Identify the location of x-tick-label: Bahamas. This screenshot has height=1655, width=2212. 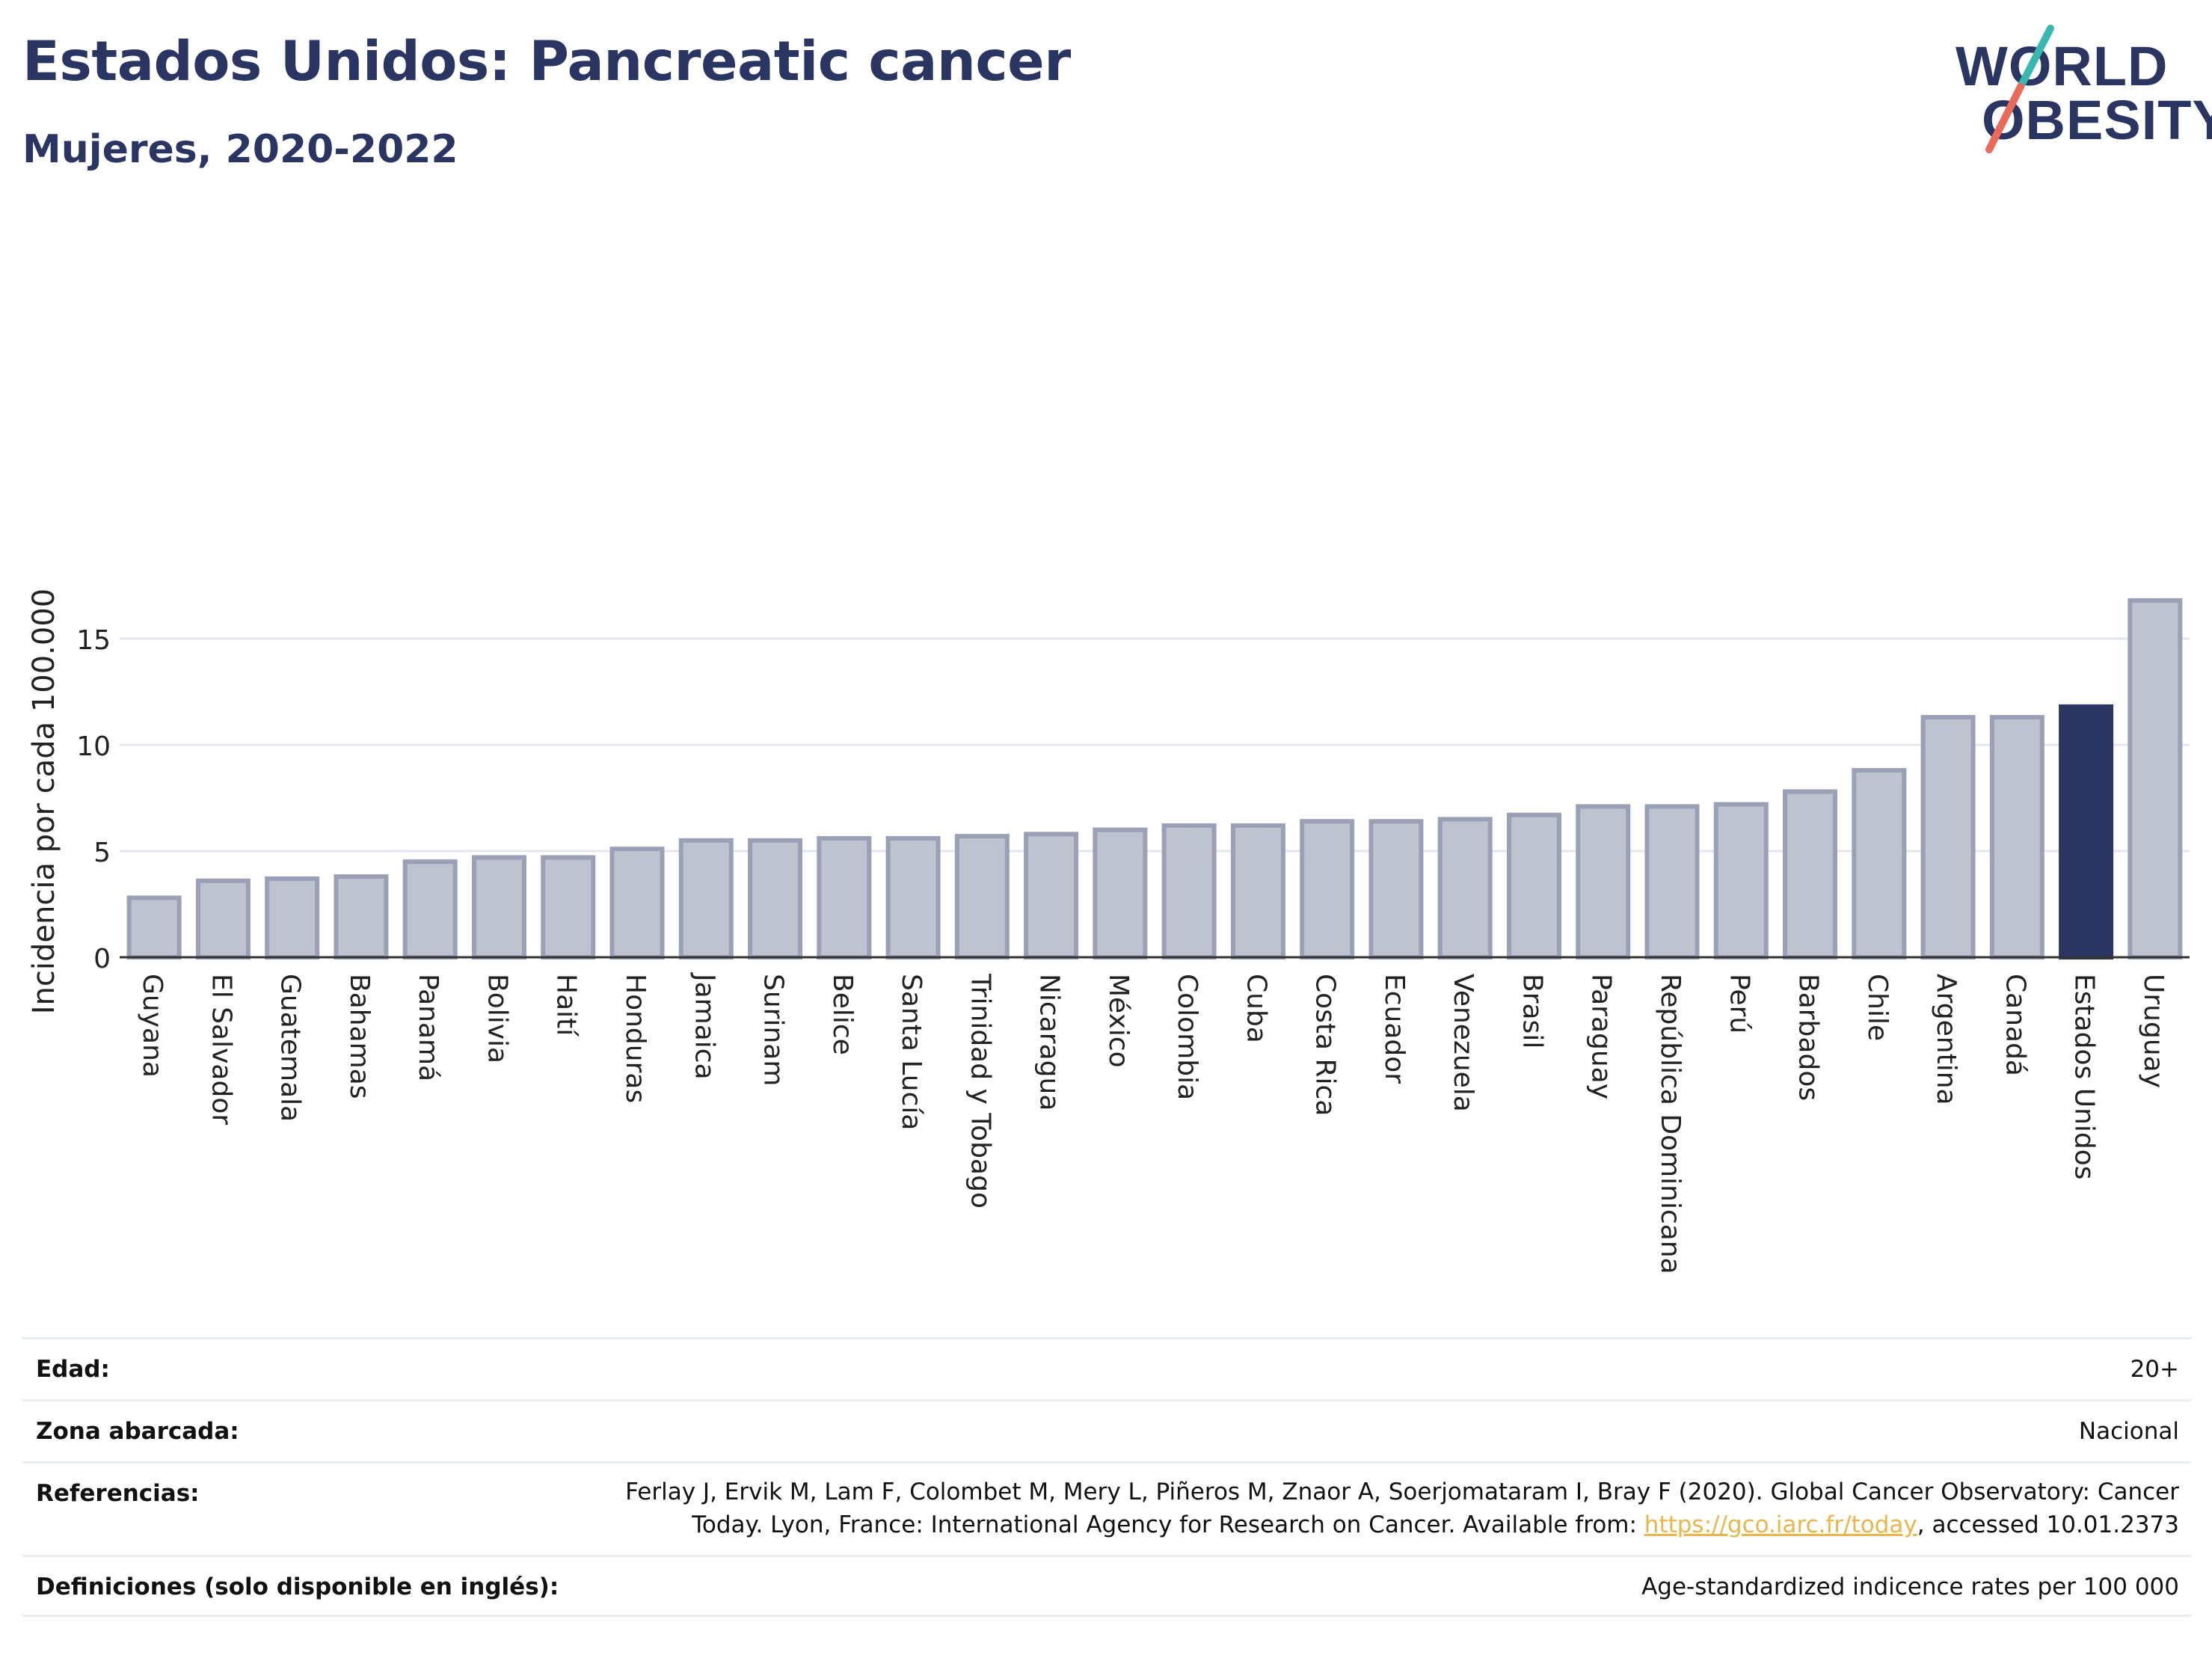
(359, 1036).